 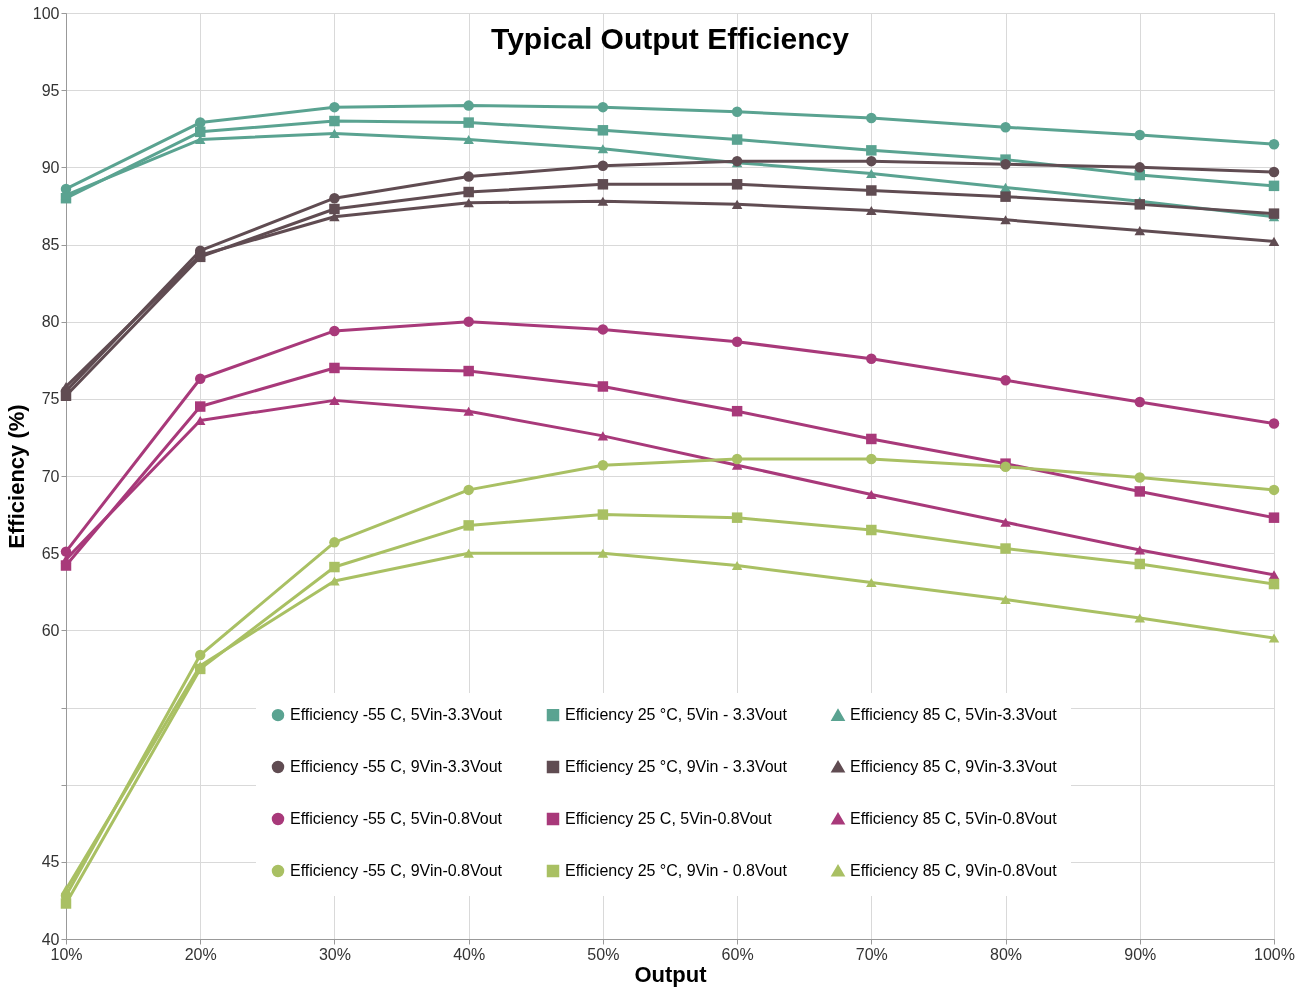 I want to click on y-tick-label: 90, so click(x=50, y=167).